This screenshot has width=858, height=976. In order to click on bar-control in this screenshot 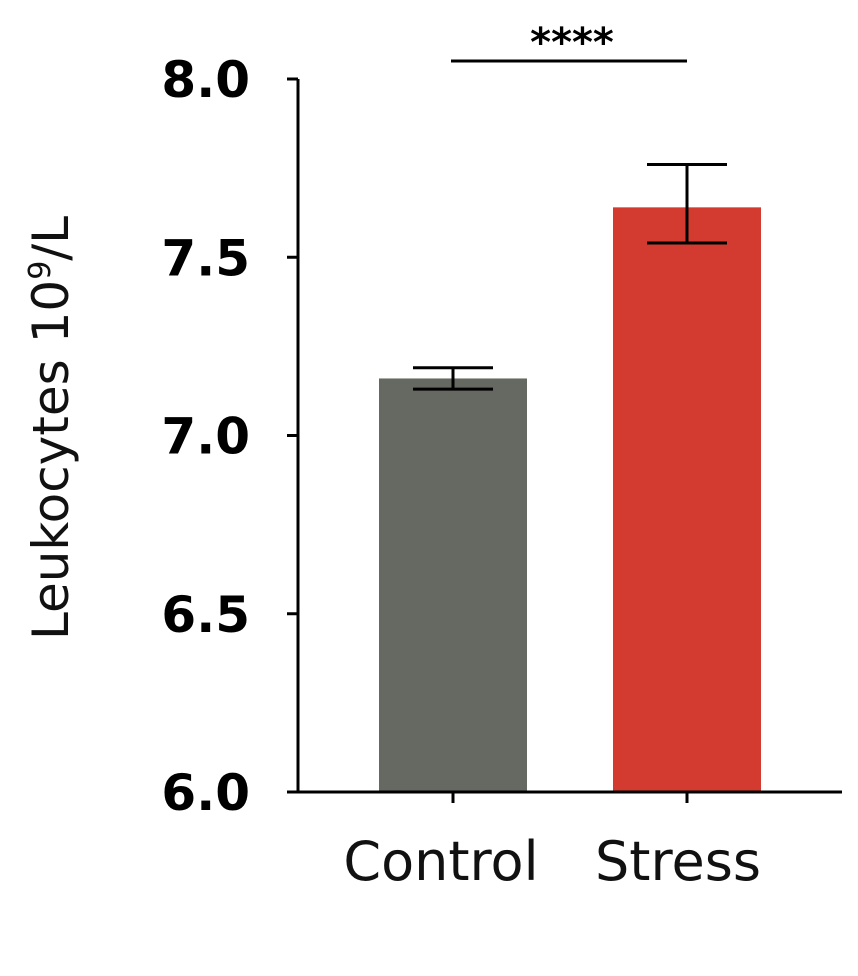, I will do `click(453, 585)`.